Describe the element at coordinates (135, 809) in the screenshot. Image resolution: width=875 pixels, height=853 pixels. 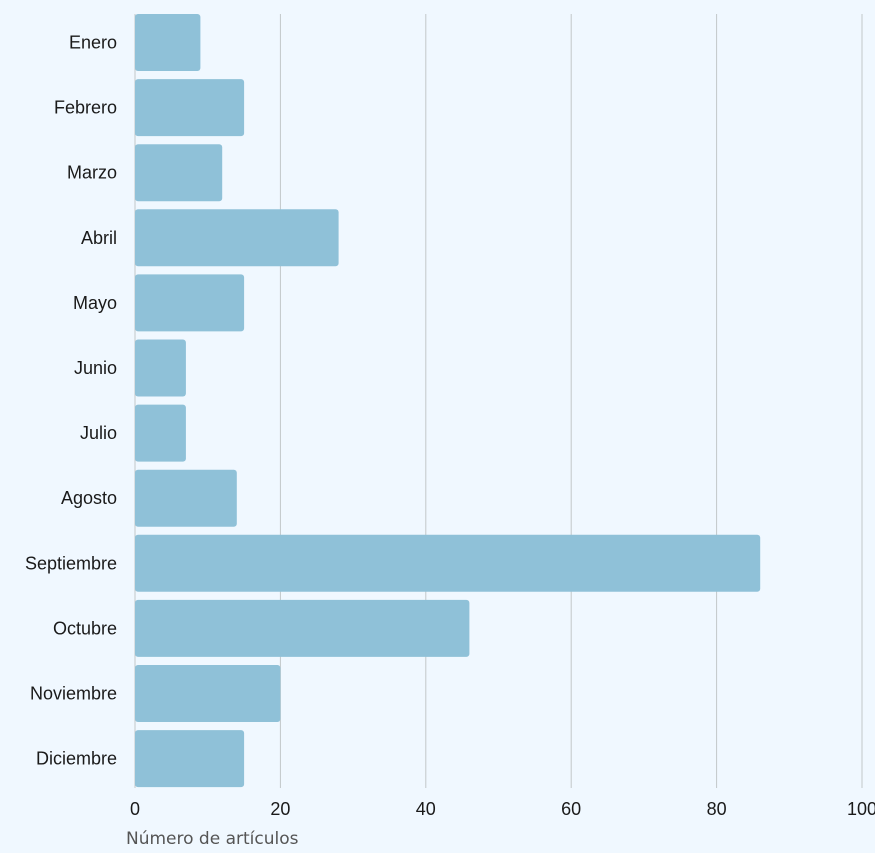
I see `x-tick-label: 0` at that location.